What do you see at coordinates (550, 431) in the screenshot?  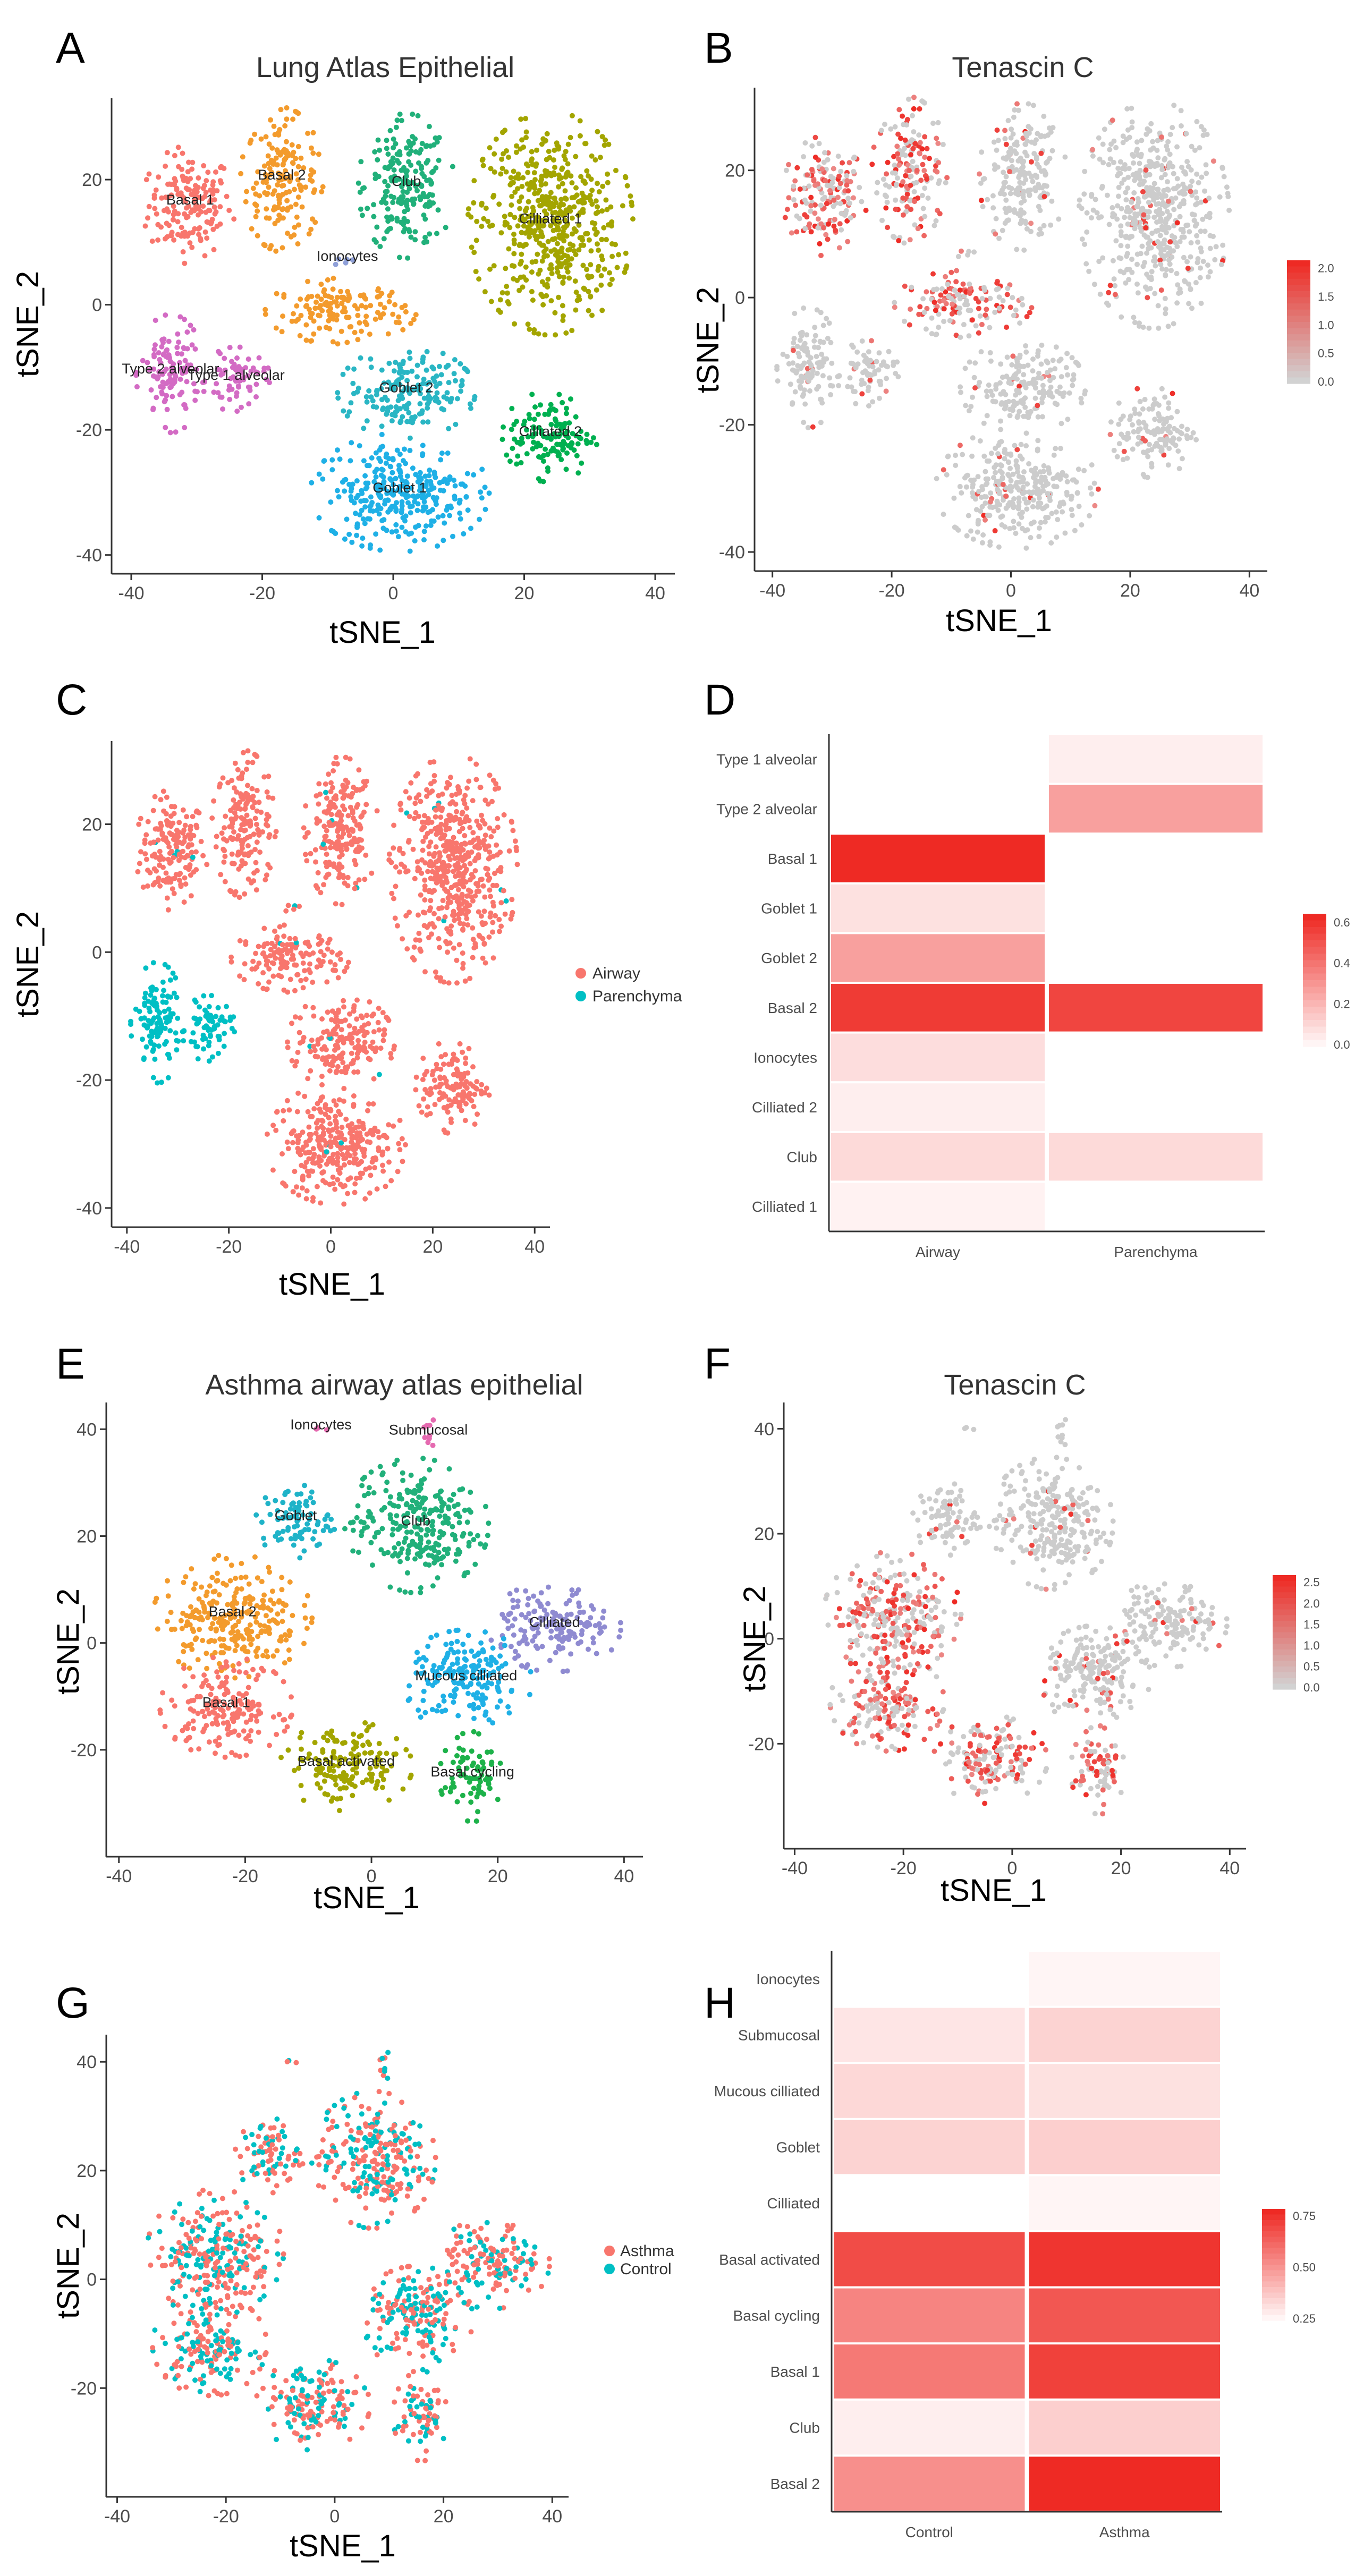 I see `cluster-label: Cilliated 2` at bounding box center [550, 431].